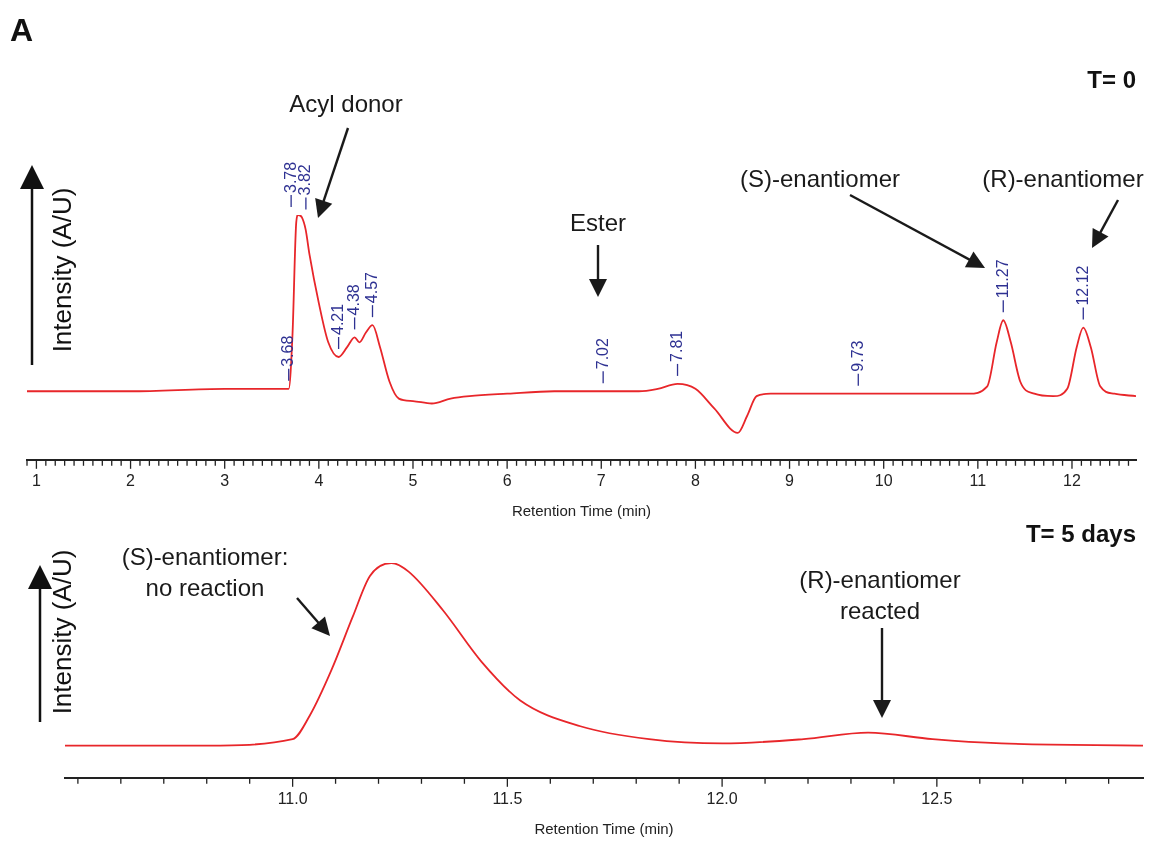 The image size is (1151, 843). Describe the element at coordinates (1002, 279) in the screenshot. I see `annotation: 11.27` at that location.